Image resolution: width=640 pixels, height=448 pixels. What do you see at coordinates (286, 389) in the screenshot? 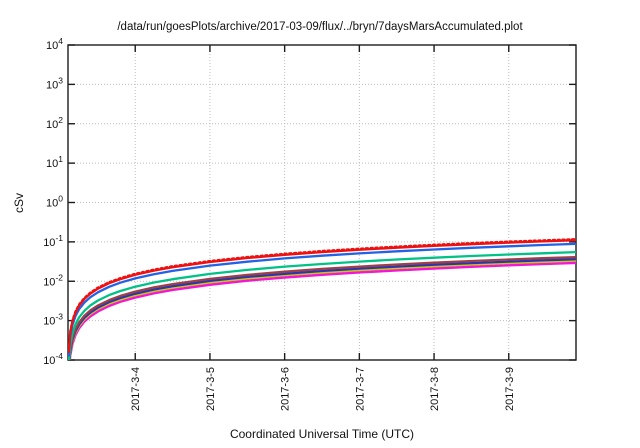
I see `x-tick-label: 2017-3-6` at bounding box center [286, 389].